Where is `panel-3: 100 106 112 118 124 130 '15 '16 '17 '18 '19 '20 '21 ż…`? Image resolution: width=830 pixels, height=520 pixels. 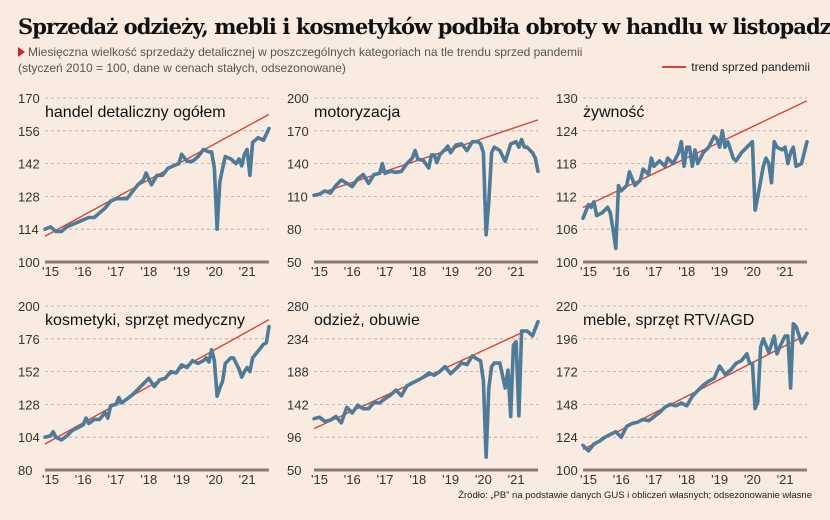 panel-3: 100 106 112 118 124 130 '15 '16 '17 '18 '19 '20 '21 ż… is located at coordinates (682, 185).